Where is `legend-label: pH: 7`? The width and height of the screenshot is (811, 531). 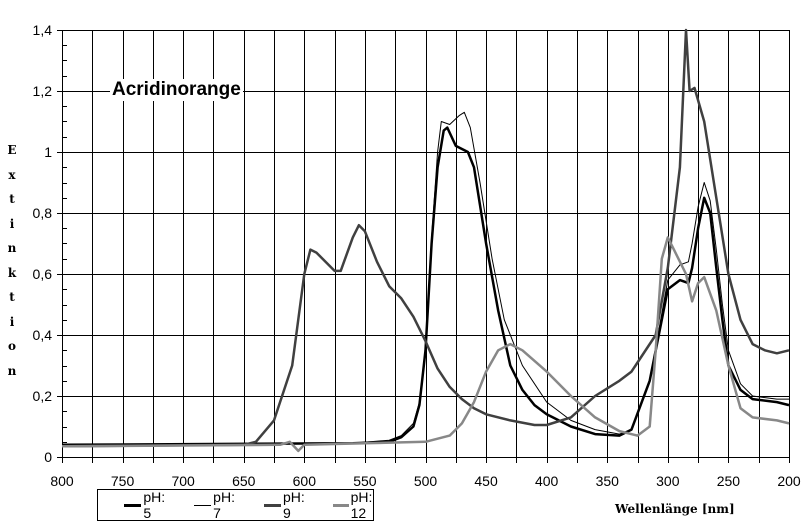 legend-label: pH: 7 is located at coordinates (224, 505).